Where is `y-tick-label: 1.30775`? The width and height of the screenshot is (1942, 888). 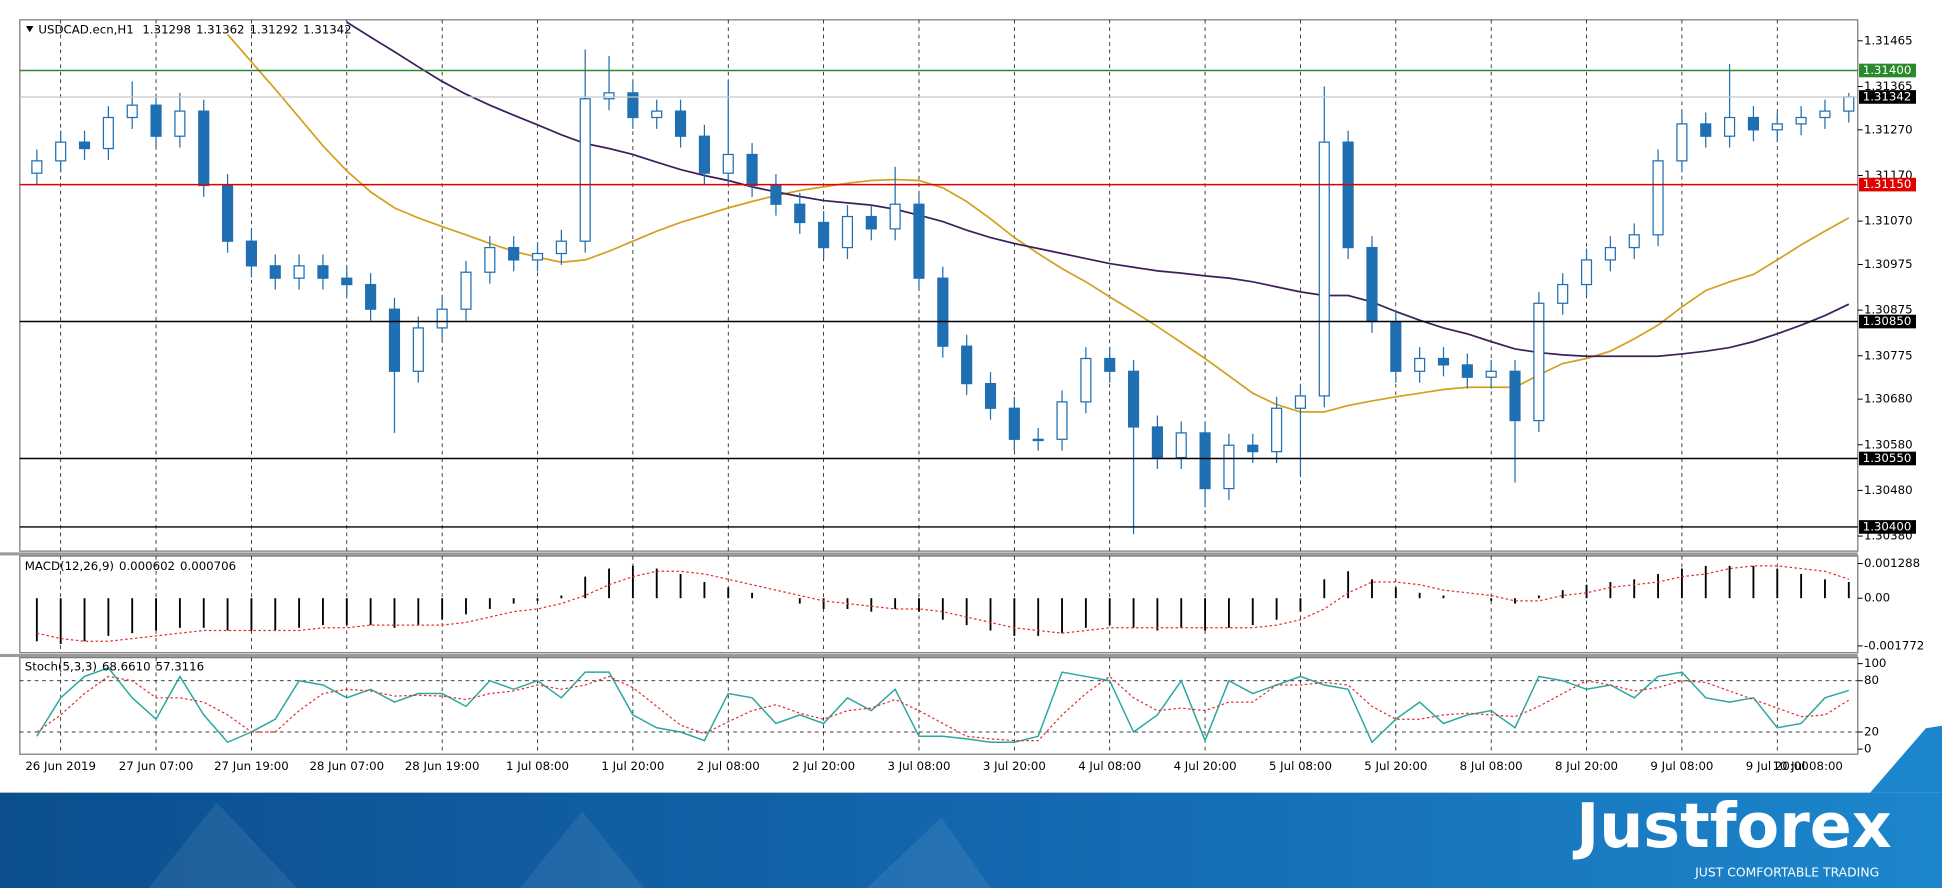
y-tick-label: 1.30775 is located at coordinates (1888, 355).